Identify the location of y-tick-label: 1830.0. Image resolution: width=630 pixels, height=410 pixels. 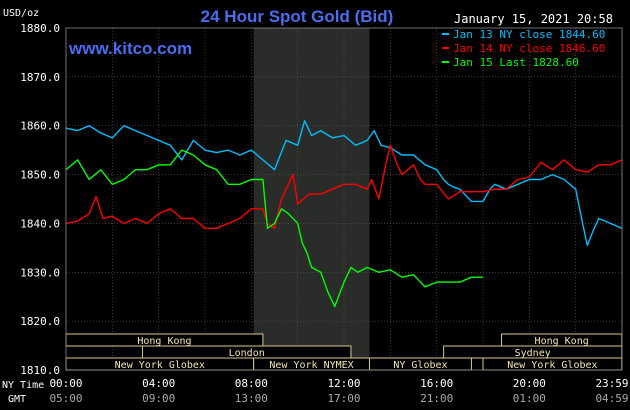
(40, 272).